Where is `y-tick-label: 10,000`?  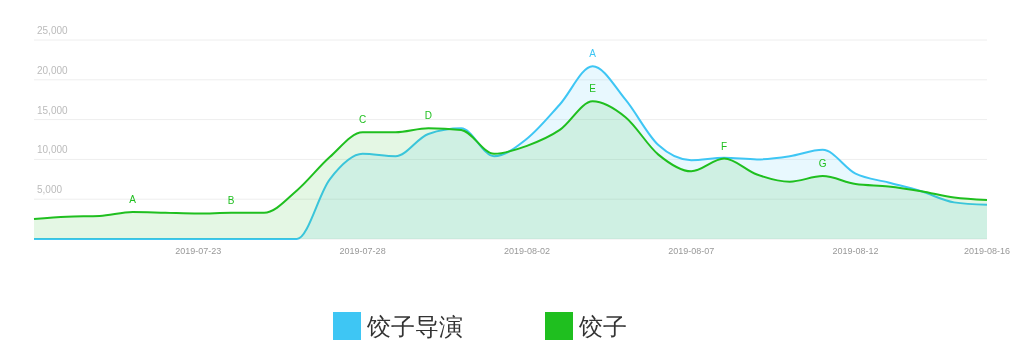
y-tick-label: 10,000 is located at coordinates (53, 150).